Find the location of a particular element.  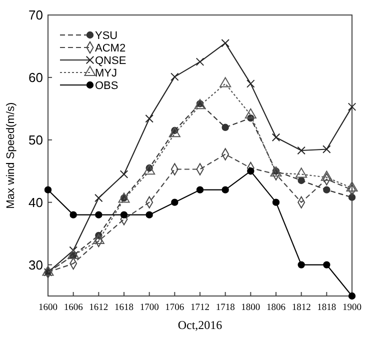

x-axis-title: Oct,2016 is located at coordinates (200, 325).